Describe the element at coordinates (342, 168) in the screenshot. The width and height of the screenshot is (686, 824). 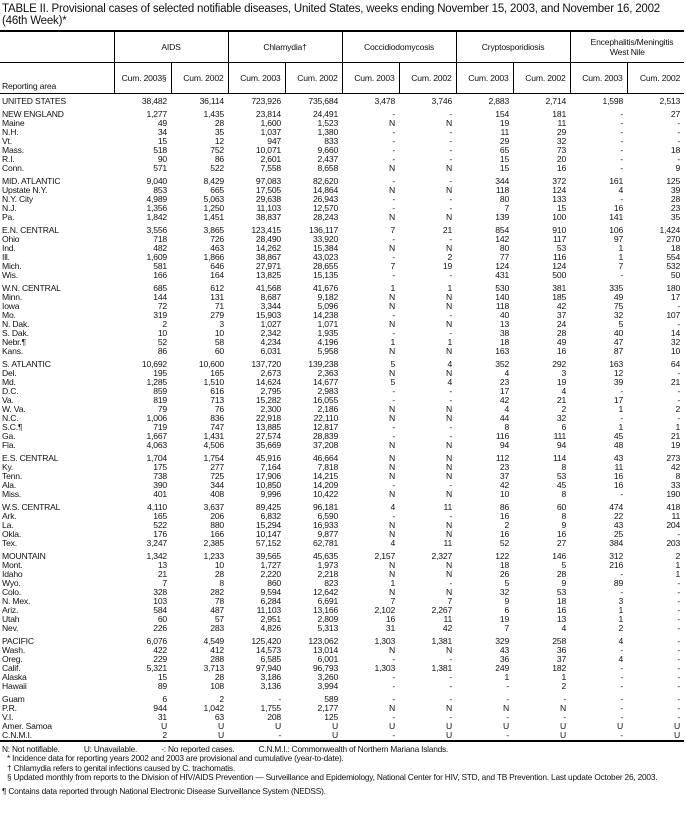
I see `table-row: Conn. 571 522 7,558 8,658 N N 15 16 - 9` at that location.